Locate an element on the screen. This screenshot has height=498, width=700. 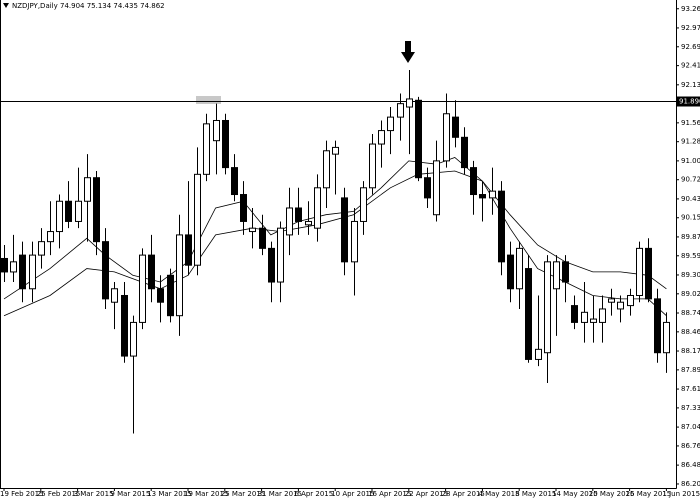
y-tick-label: 88.175 is located at coordinates (690, 351).